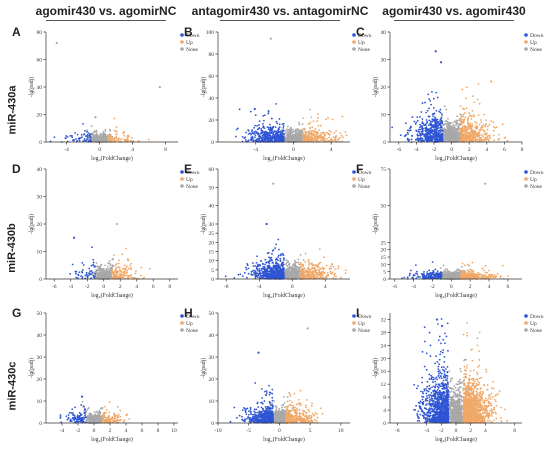  What do you see at coordinates (416, 150) in the screenshot?
I see `x-tick-label: -4` at bounding box center [416, 150].